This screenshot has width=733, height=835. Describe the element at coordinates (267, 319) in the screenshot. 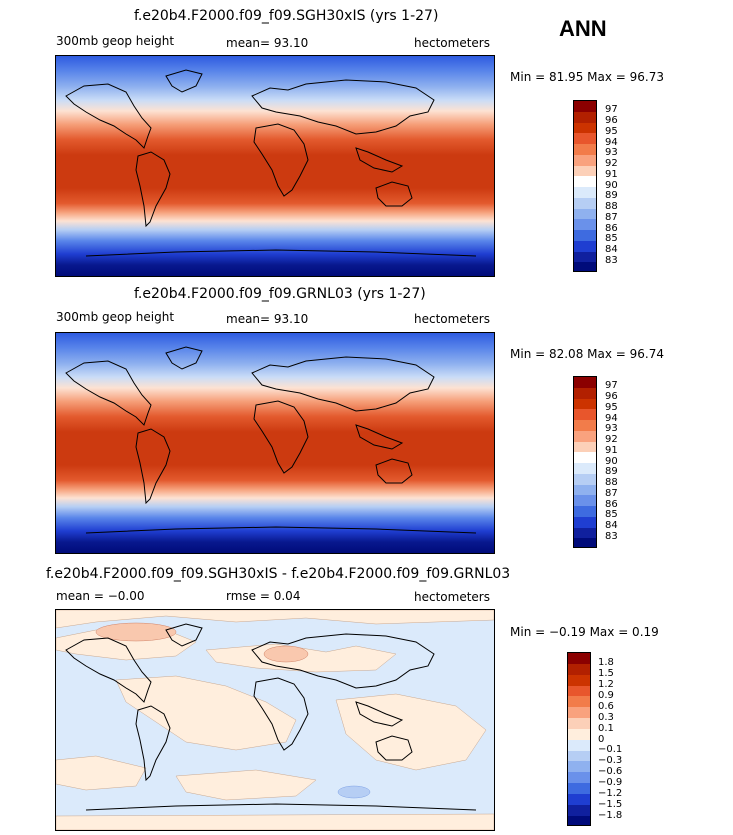

I see `panel-2-mean: mean= 93.10` at that location.